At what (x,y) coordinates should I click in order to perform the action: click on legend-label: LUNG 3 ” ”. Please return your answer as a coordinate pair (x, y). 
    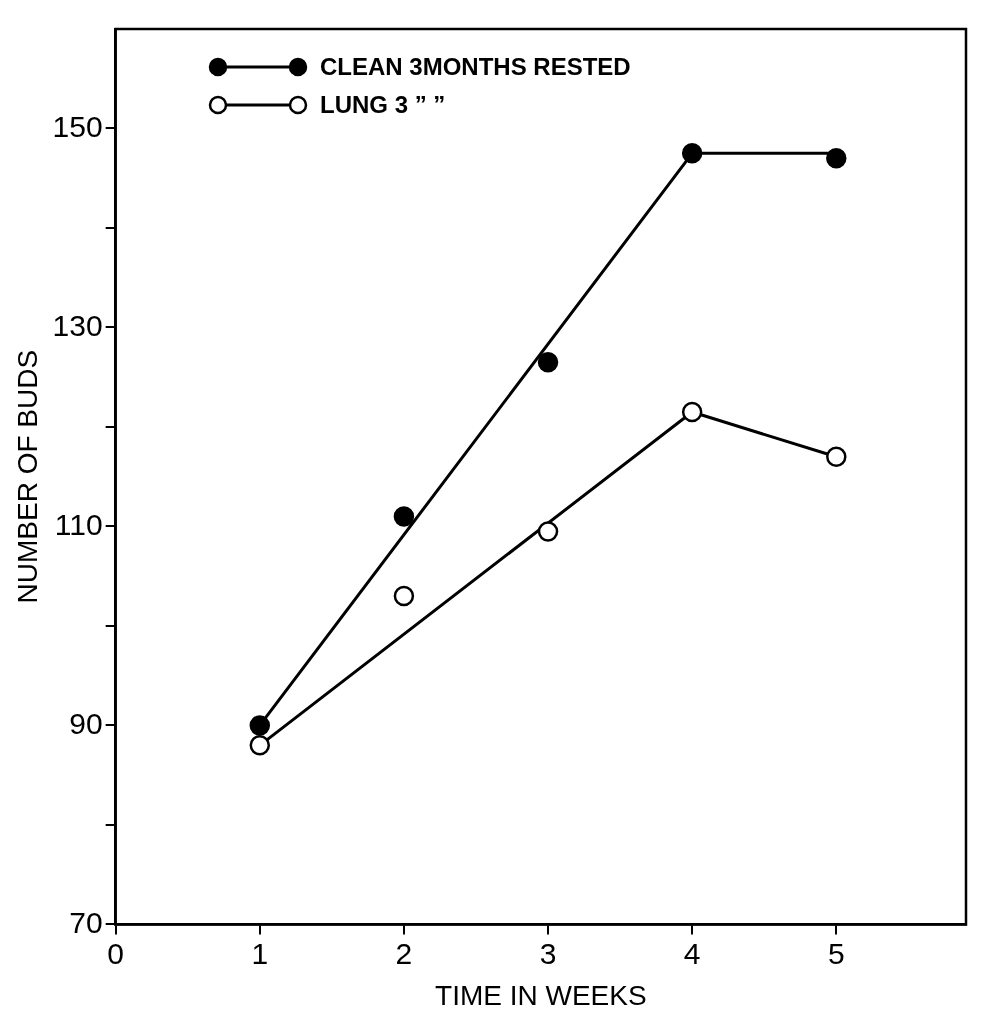
    Looking at the image, I should click on (383, 105).